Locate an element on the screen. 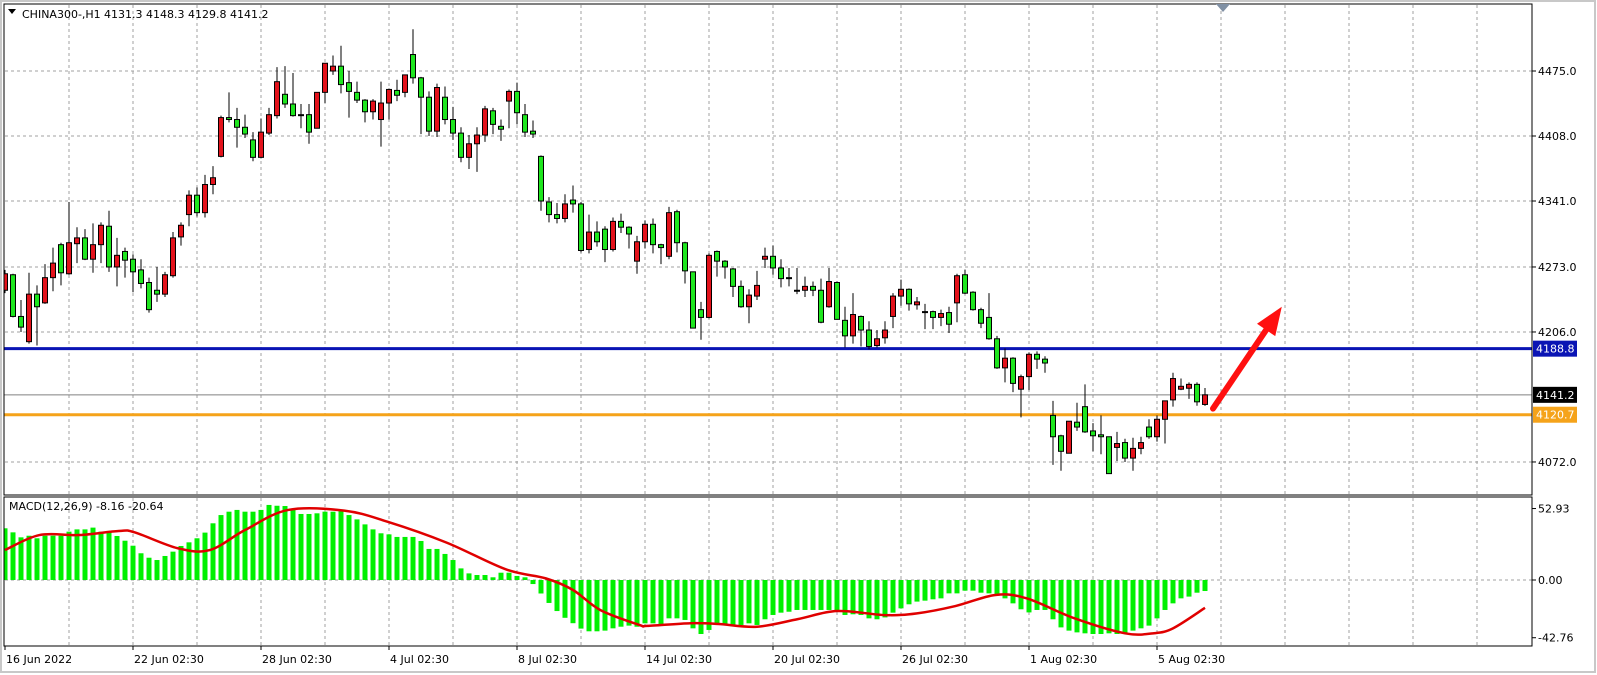 This screenshot has width=1597, height=675. arrow-head-icon is located at coordinates (1269, 321).